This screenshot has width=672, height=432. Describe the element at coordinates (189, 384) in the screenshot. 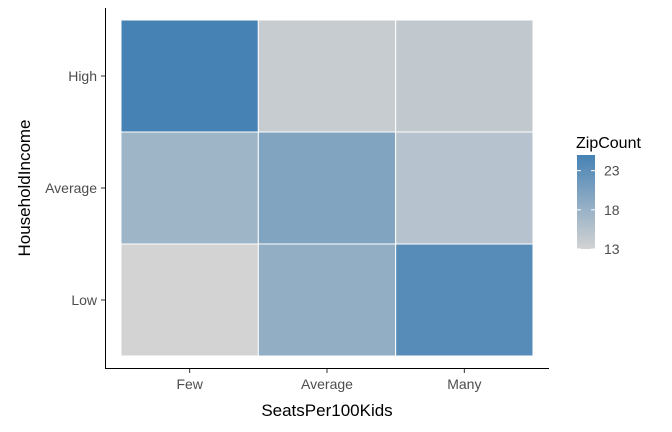

I see `x-tick-label-few: Few` at that location.